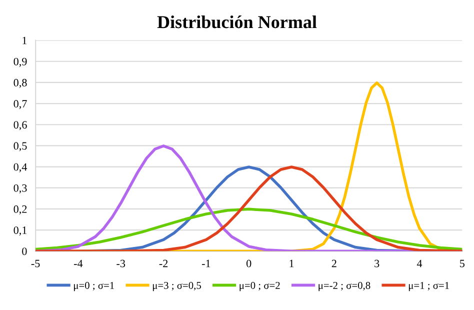  What do you see at coordinates (20, 147) in the screenshot?
I see `y-tick-label: 0,5` at bounding box center [20, 147].